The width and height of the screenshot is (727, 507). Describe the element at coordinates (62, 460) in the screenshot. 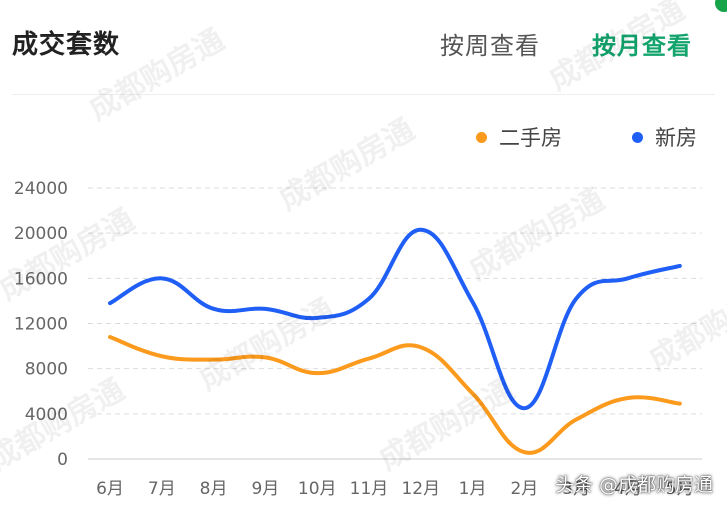

I see `y-tick-label: 0` at that location.